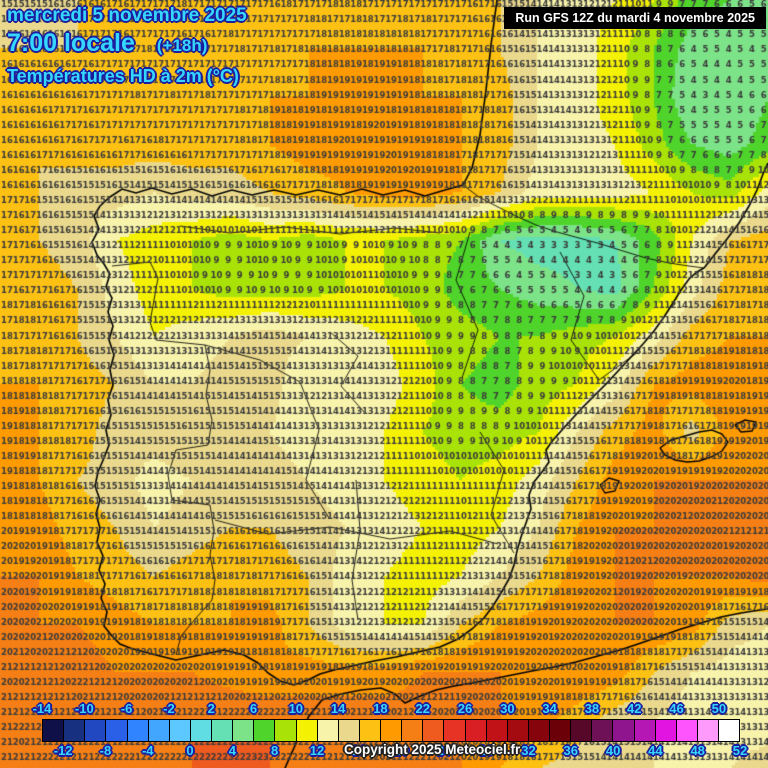 The height and width of the screenshot is (768, 768). What do you see at coordinates (486, 750) in the screenshot?
I see `colorbar-tick-label: 28` at bounding box center [486, 750].